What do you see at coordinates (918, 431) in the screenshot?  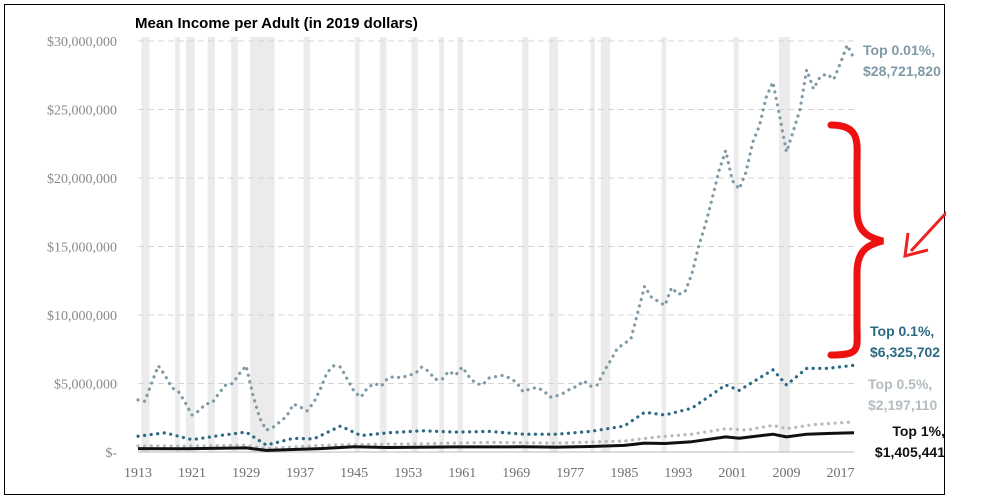 I see `series-label: Top 1%,` at bounding box center [918, 431].